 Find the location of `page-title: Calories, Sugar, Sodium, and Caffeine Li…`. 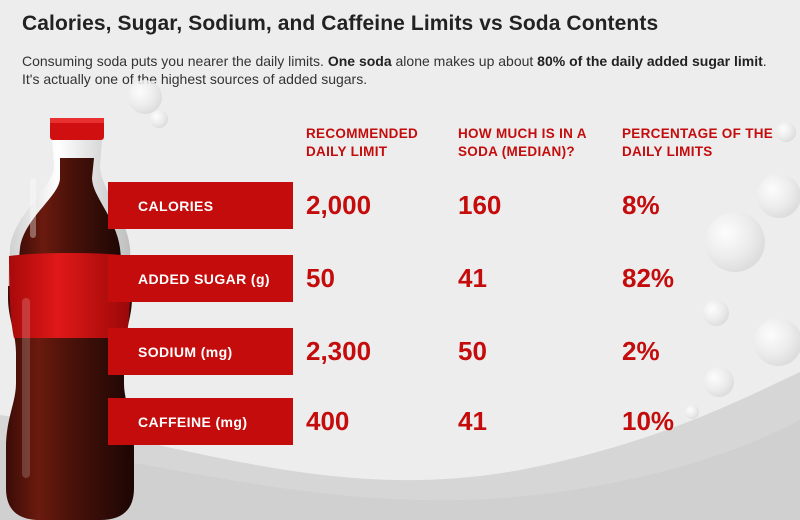

page-title: Calories, Sugar, Sodium, and Caffeine Li… is located at coordinates (340, 23).